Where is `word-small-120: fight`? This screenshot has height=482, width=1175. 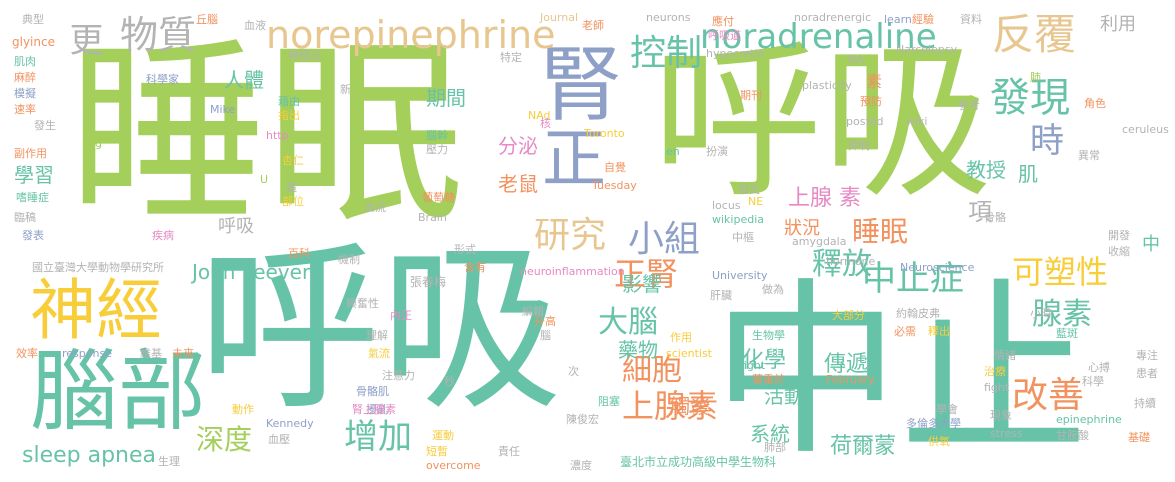 word-small-120: fight is located at coordinates (997, 387).